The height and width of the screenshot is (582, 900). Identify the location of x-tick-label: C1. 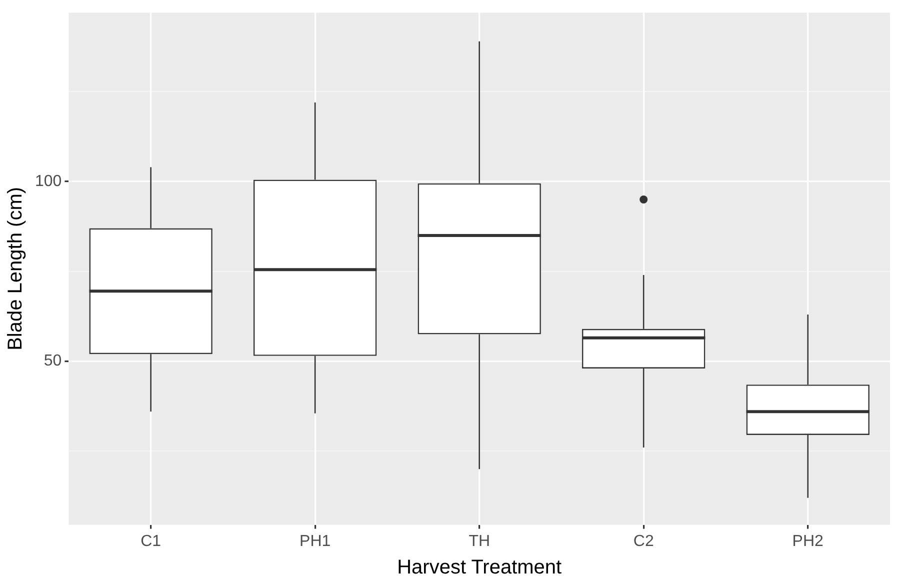
(151, 541).